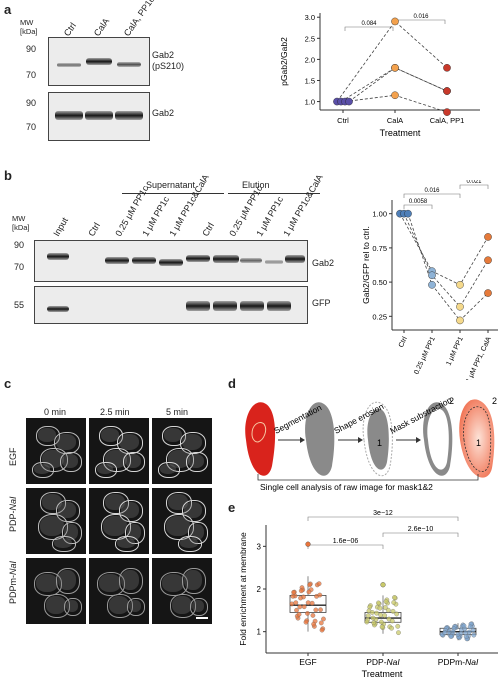  I want to click on pvalue-label: 0.0058, so click(418, 202).